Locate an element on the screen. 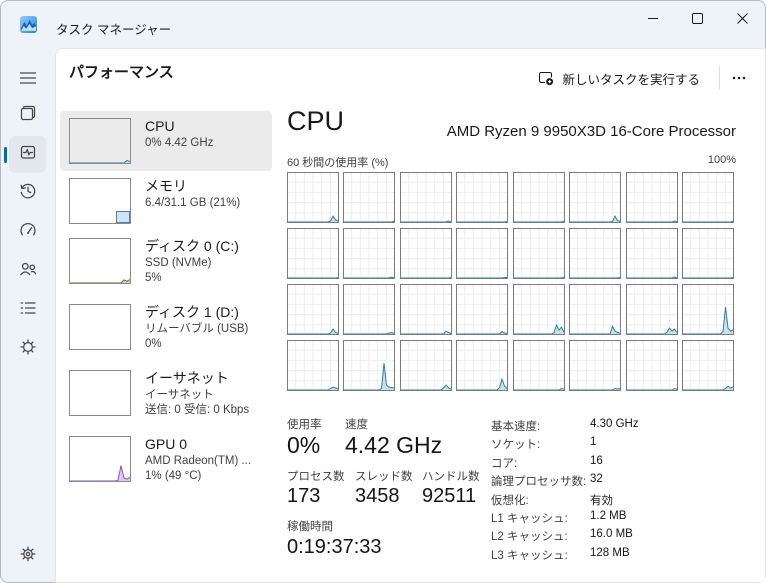 This screenshot has height=583, width=766. sidebar-item-processes is located at coordinates (27, 115).